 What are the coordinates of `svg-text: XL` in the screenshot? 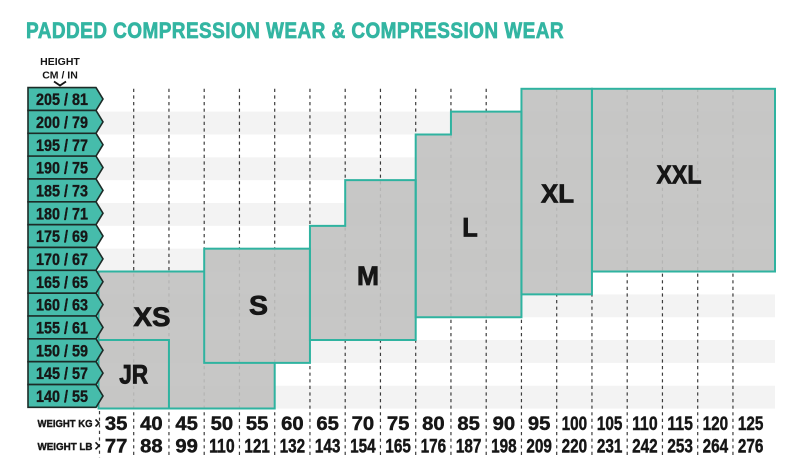 It's located at (557, 194).